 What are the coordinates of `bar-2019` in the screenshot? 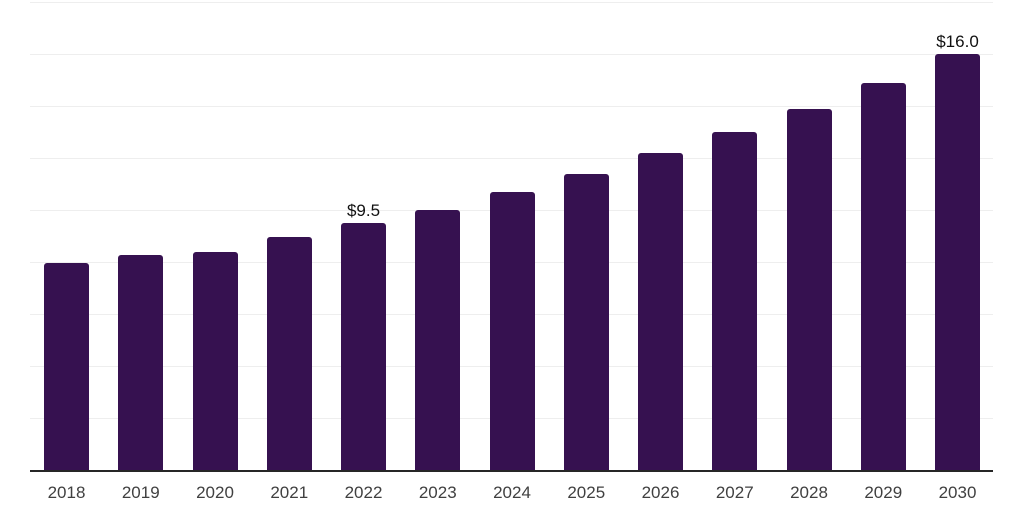 It's located at (141, 362).